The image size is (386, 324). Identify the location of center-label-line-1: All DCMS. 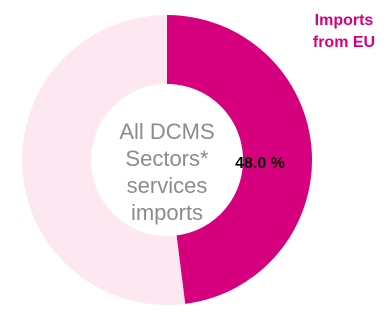
(166, 131).